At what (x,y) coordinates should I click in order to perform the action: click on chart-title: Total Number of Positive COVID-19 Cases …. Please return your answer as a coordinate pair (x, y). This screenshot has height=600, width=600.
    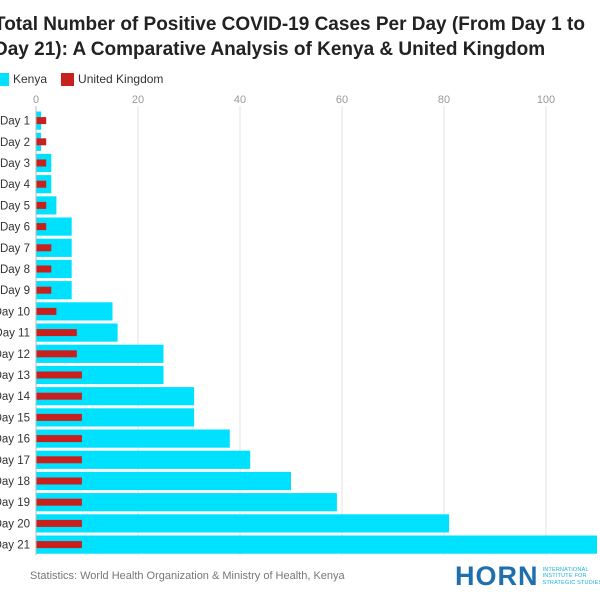
    Looking at the image, I should click on (292, 37).